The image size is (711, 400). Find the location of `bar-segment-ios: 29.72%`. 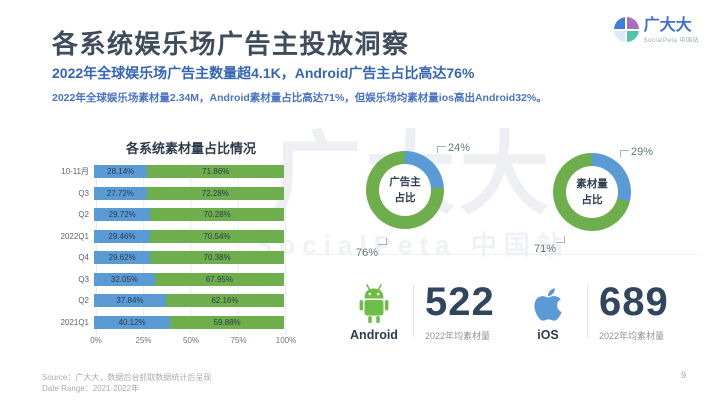

bar-segment-ios: 29.72% is located at coordinates (122, 215).